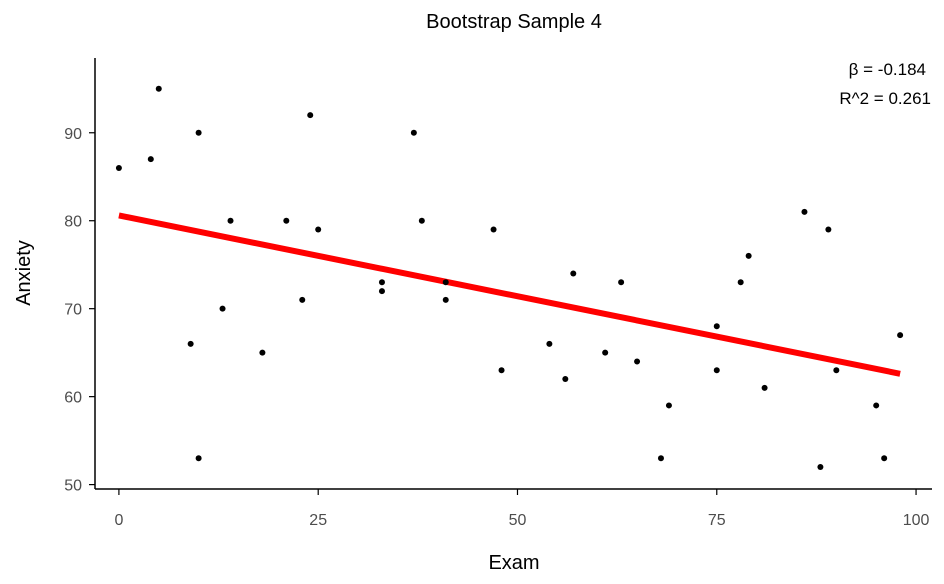  What do you see at coordinates (518, 520) in the screenshot?
I see `x-tick-label: 50` at bounding box center [518, 520].